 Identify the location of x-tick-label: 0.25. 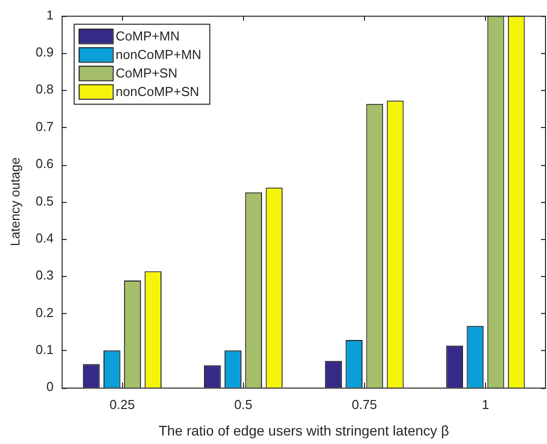
(122, 404).